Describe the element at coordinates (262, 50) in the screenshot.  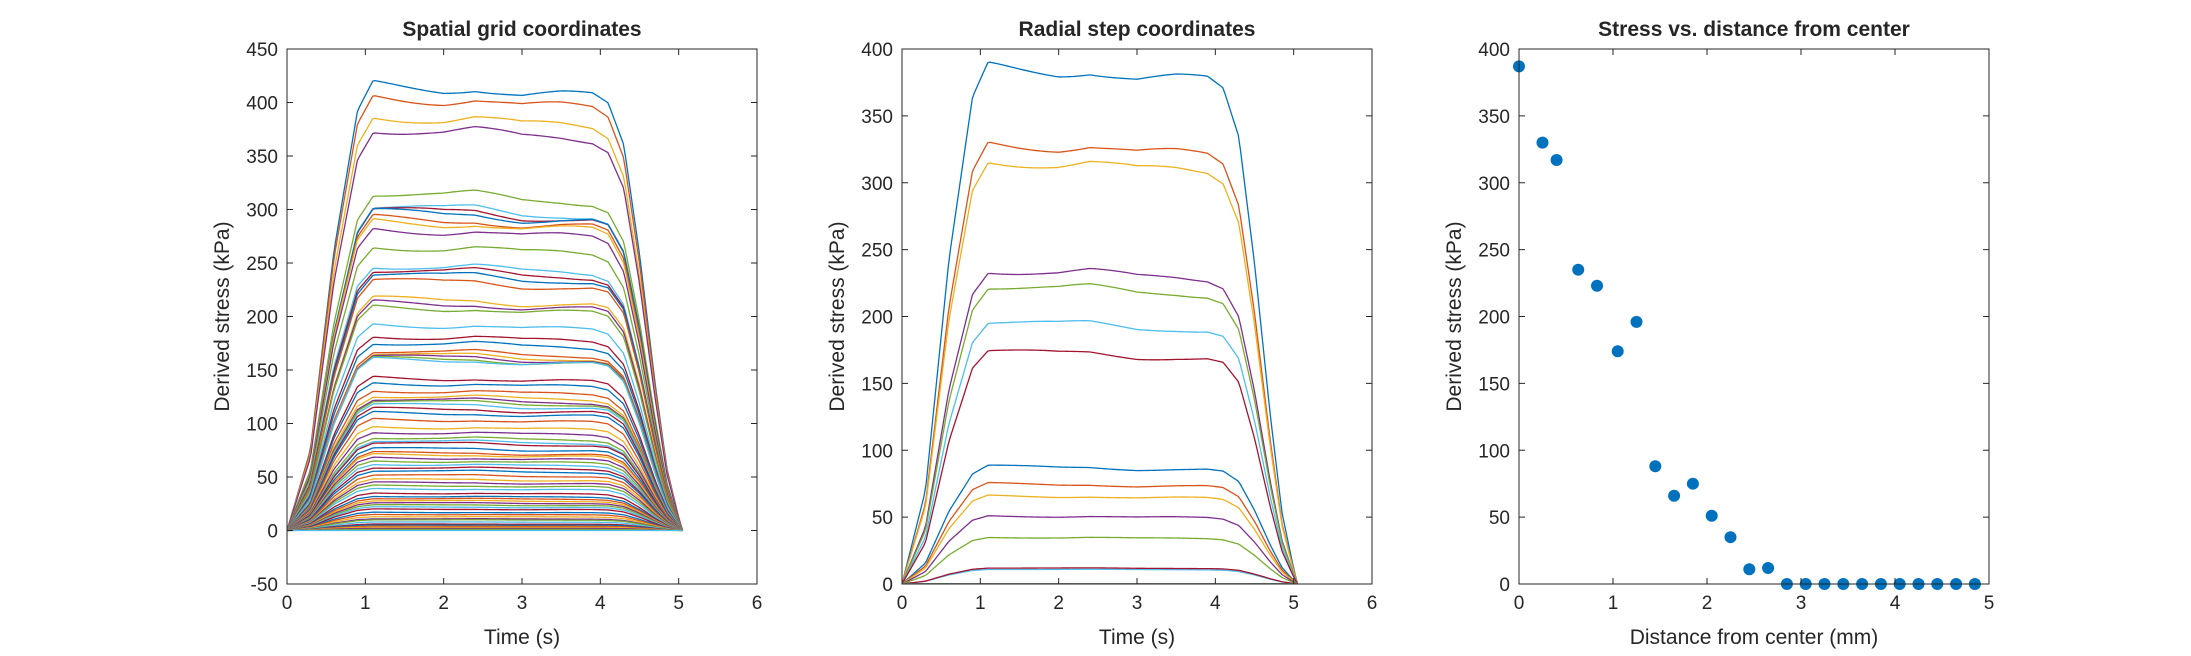
I see `y-tick-label: 450` at that location.